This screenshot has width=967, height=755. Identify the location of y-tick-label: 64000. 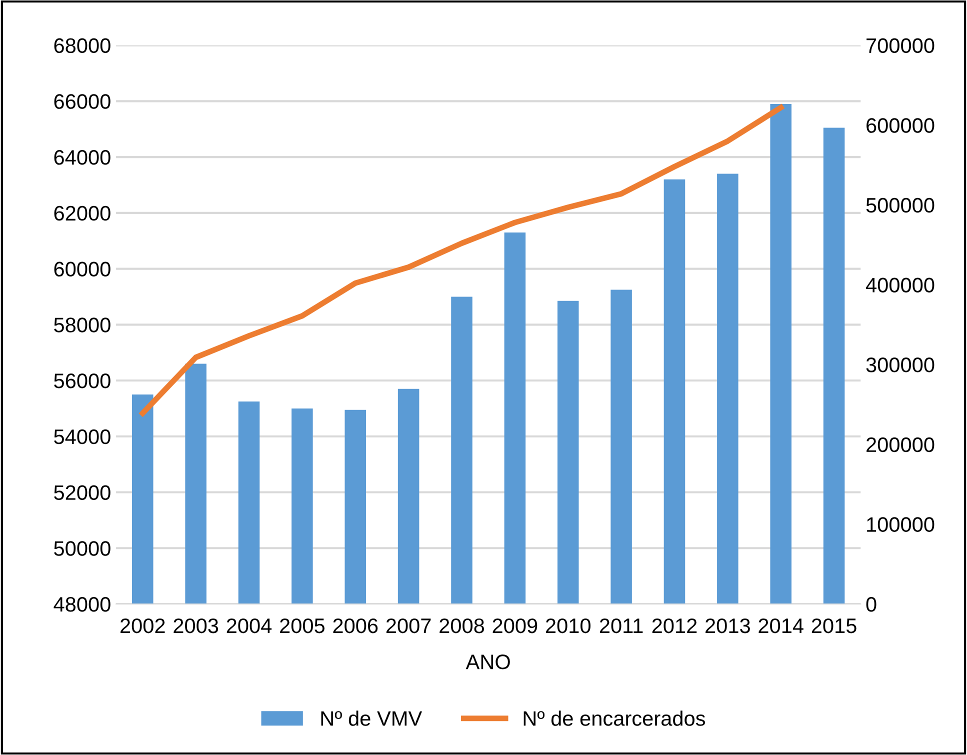
(82, 157).